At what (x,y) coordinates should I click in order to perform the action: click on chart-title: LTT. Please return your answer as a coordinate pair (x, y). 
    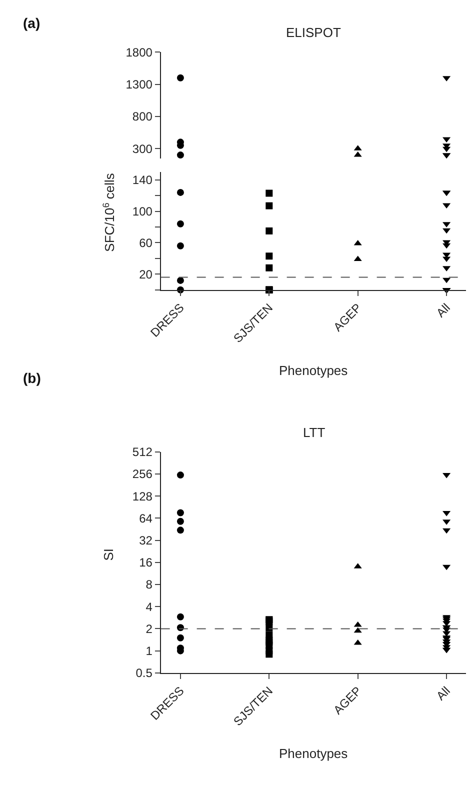
    Looking at the image, I should click on (314, 432).